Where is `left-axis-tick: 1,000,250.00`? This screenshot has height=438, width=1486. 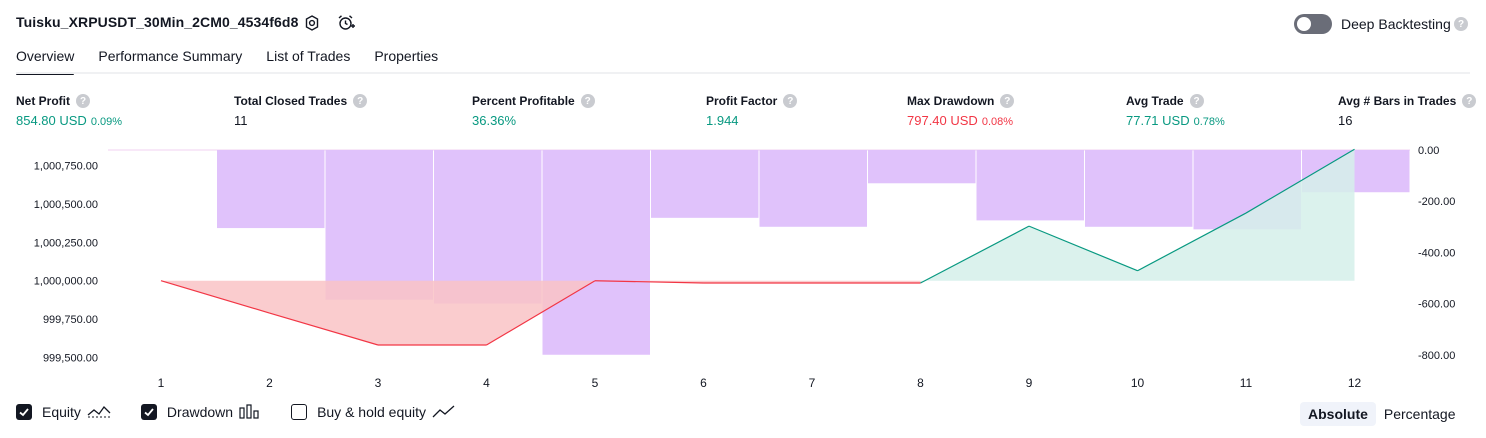
left-axis-tick: 1,000,250.00 is located at coordinates (66, 243).